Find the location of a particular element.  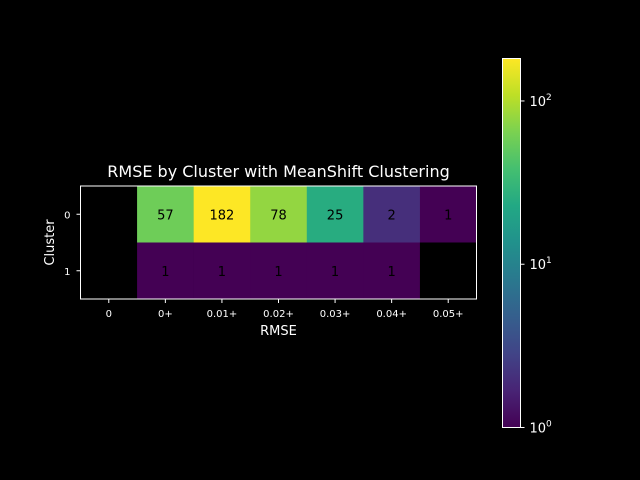

x-tick-label: 0.04+ is located at coordinates (391, 314).